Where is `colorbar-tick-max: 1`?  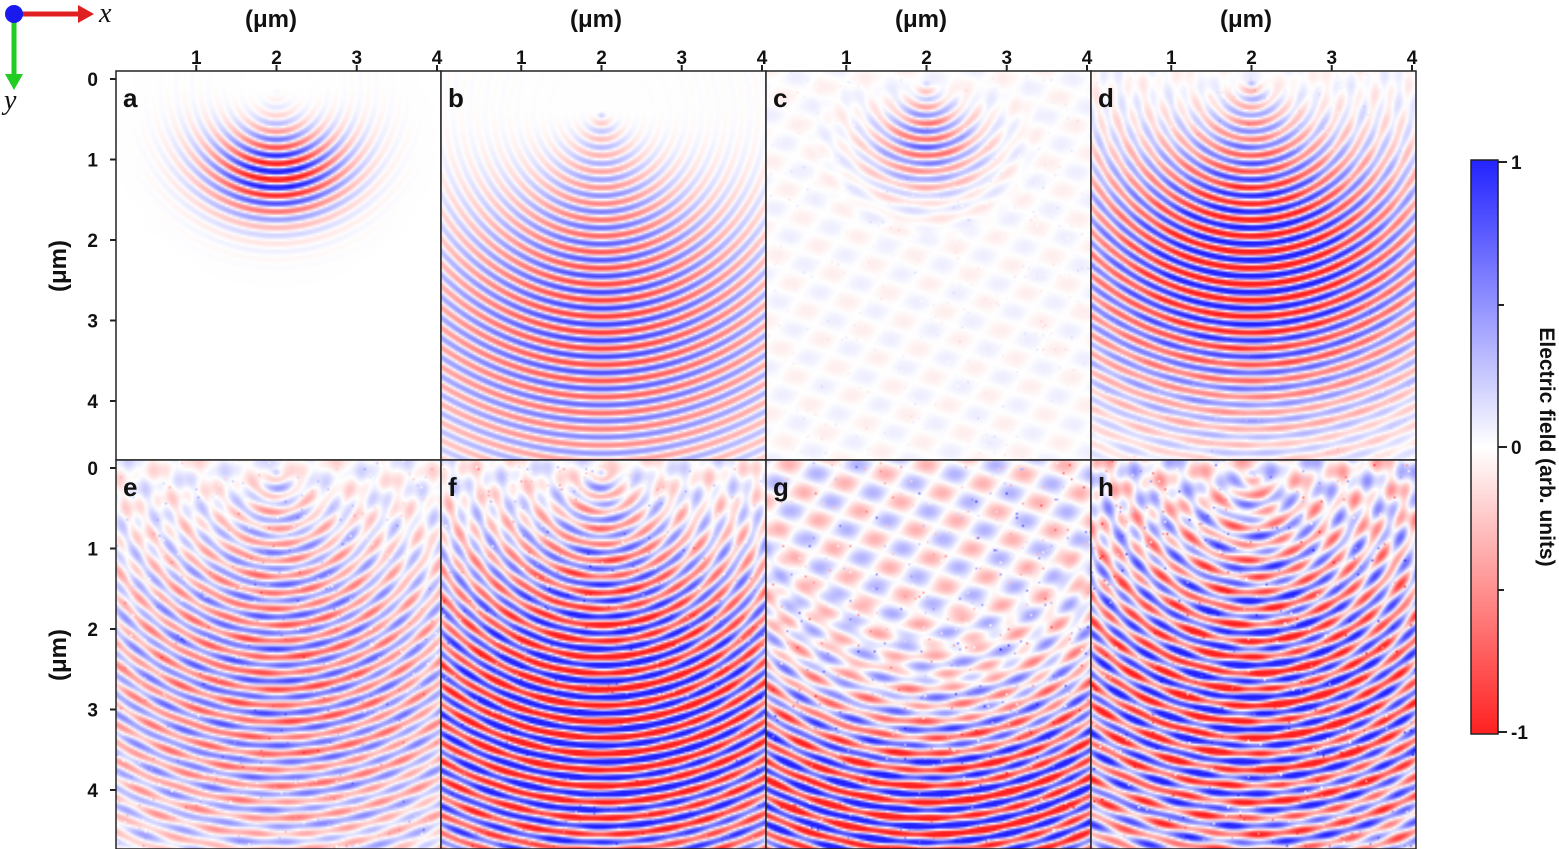 colorbar-tick-max: 1 is located at coordinates (1516, 163).